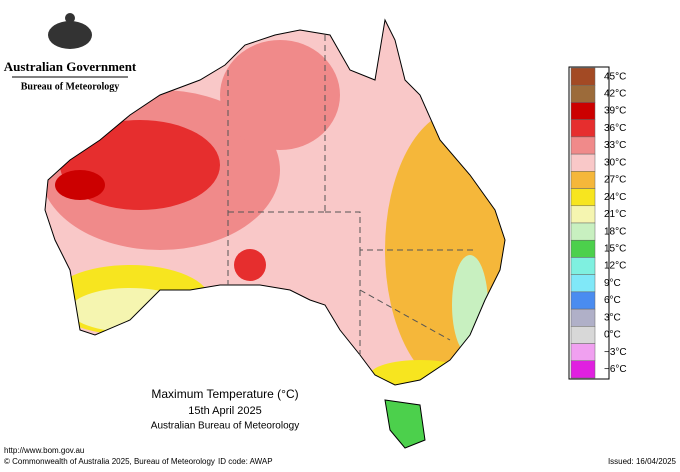  I want to click on footer-url: http://www.bom.gov.au, so click(44, 450).